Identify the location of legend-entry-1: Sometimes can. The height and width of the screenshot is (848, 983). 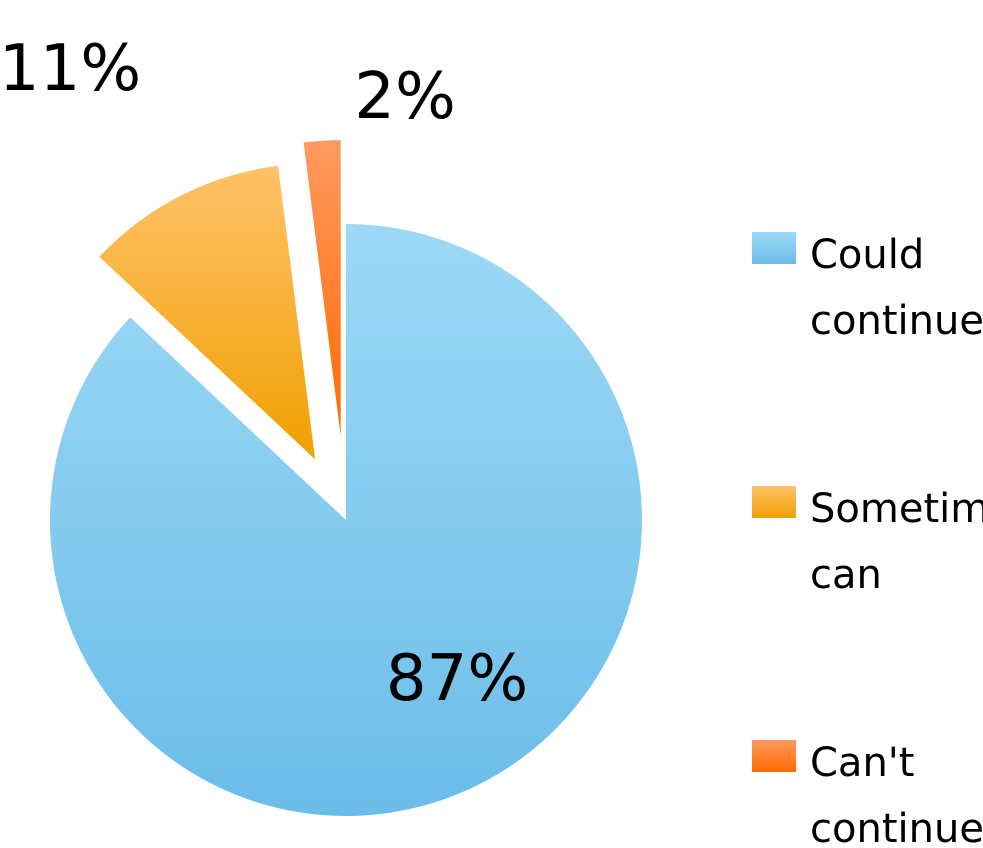
(867, 542).